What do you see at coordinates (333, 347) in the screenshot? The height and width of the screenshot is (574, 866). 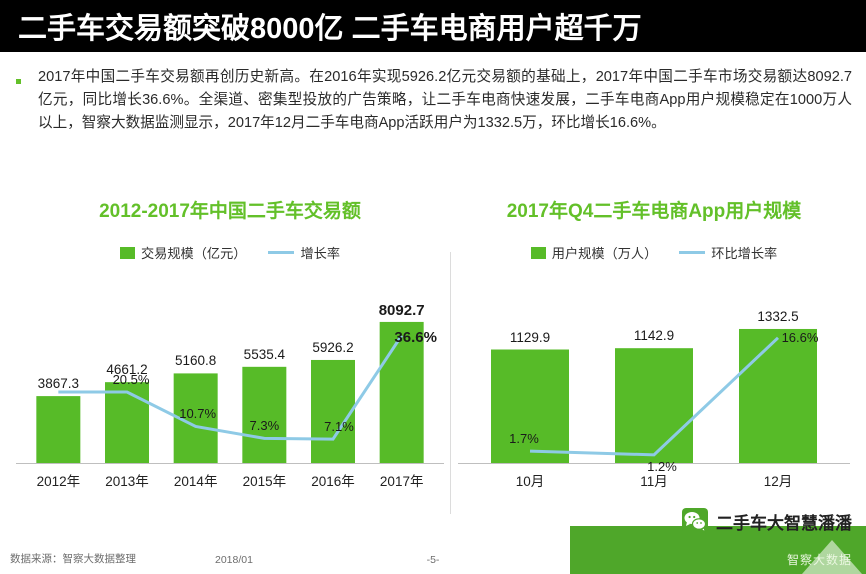 I see `bar-value-label: 5926.2` at bounding box center [333, 347].